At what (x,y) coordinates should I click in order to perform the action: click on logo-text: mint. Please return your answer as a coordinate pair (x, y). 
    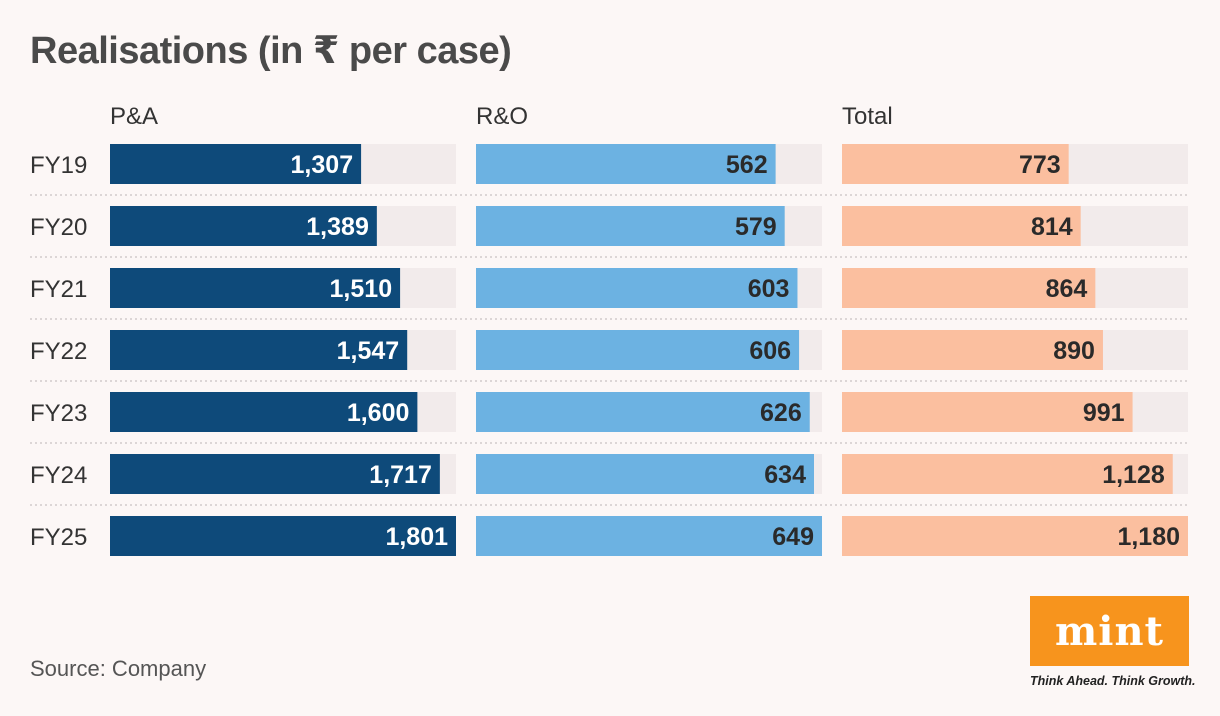
    Looking at the image, I should click on (1109, 631).